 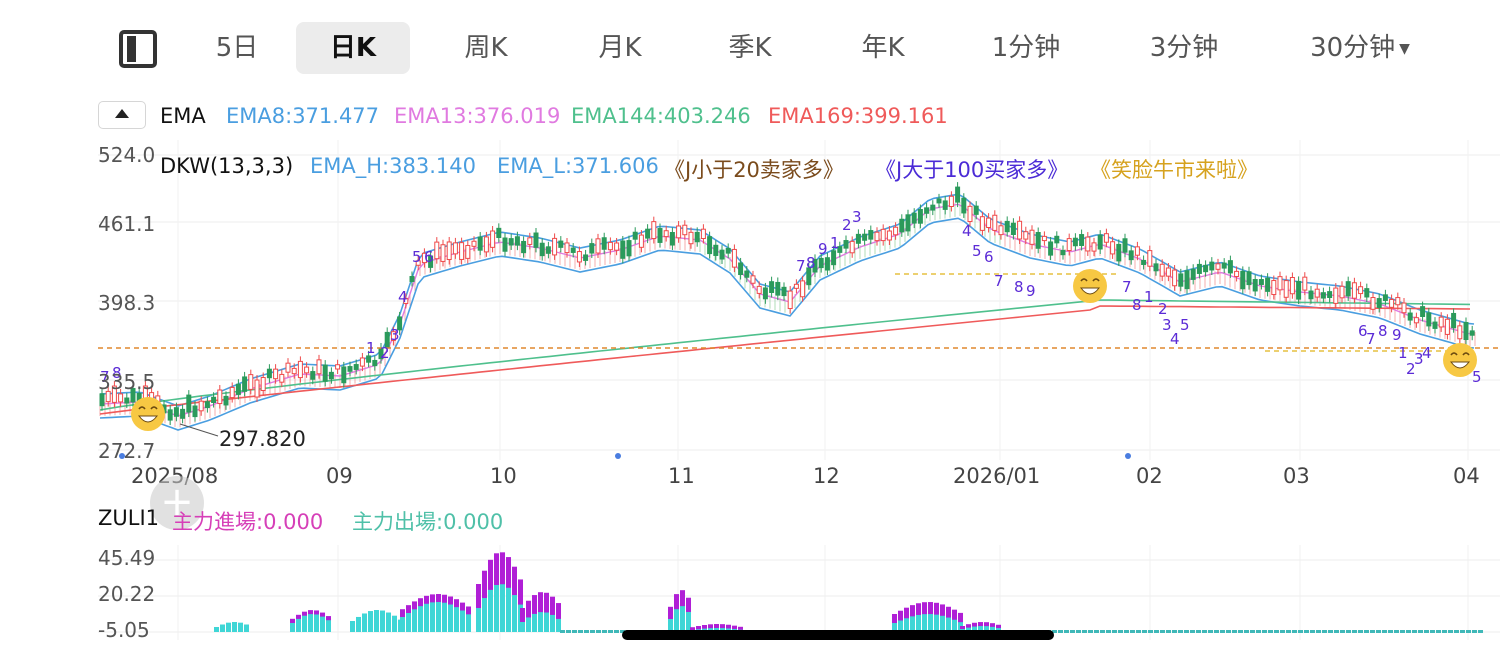 What do you see at coordinates (1184, 48) in the screenshot?
I see `tab-3min: 3分钟` at bounding box center [1184, 48].